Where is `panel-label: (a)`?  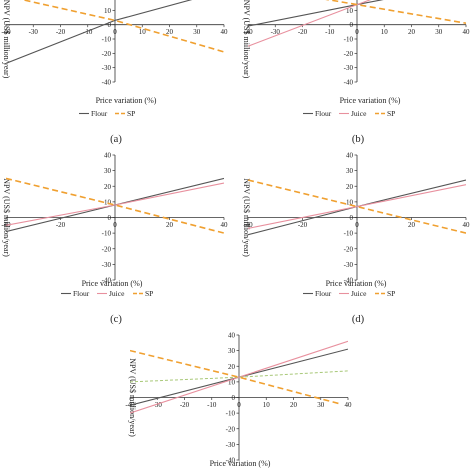 panel-label: (a) is located at coordinates (116, 139).